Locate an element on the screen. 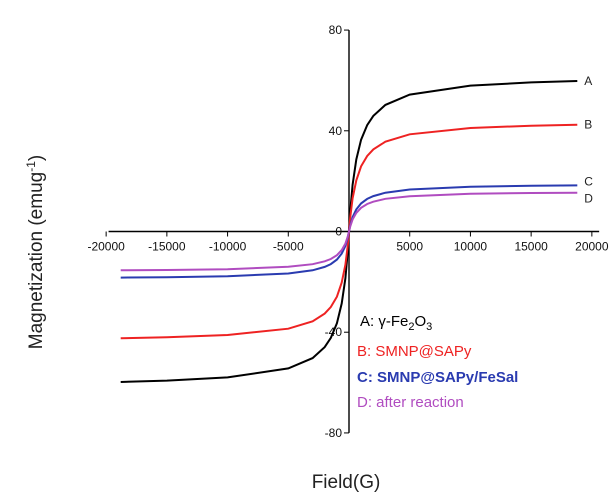 The height and width of the screenshot is (496, 613). legend-d-name: after reaction is located at coordinates (420, 402).